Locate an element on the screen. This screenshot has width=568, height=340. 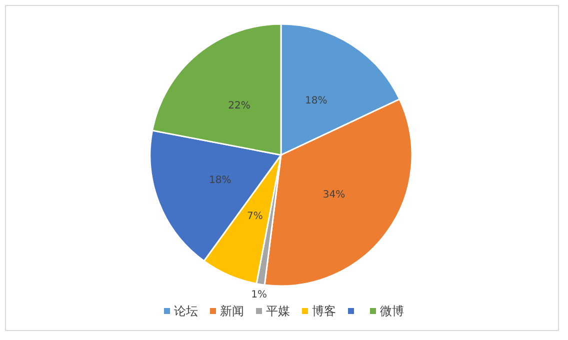
data-label: 7% is located at coordinates (255, 216).